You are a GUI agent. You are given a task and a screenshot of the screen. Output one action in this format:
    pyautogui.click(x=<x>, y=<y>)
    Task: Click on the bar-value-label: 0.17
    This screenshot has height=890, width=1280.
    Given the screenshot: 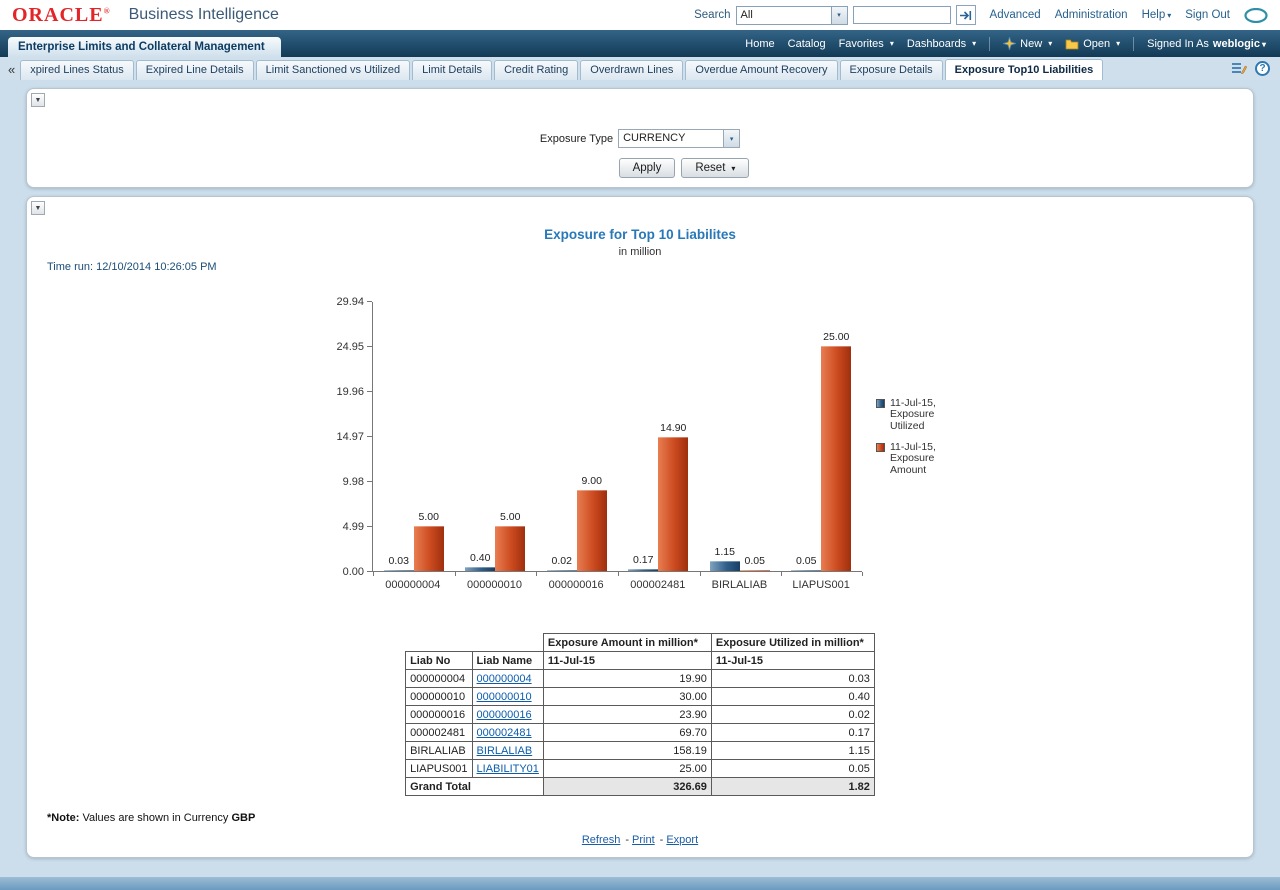 What is the action you would take?
    pyautogui.click(x=643, y=560)
    